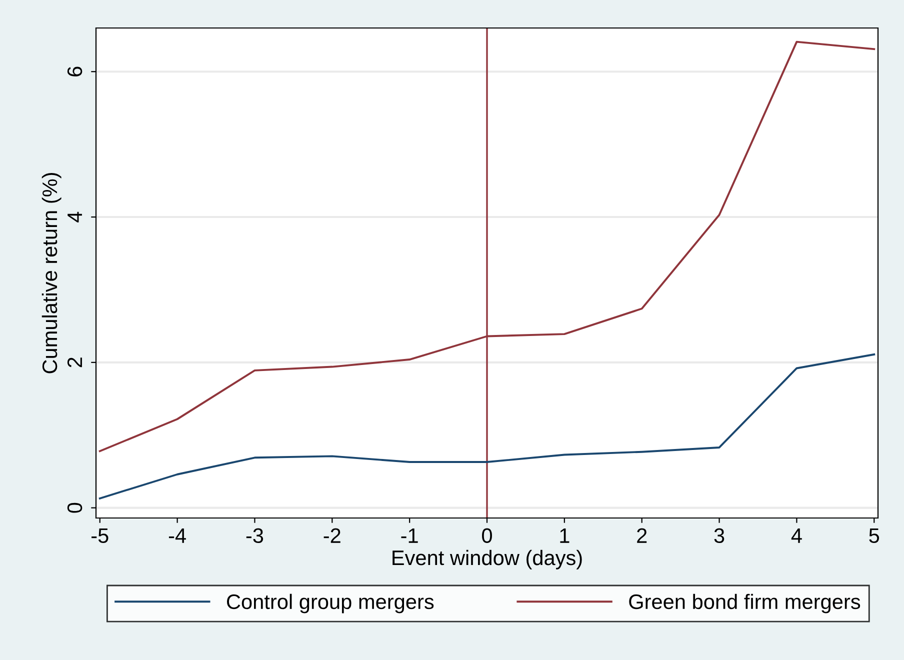 This screenshot has height=660, width=904. What do you see at coordinates (74, 363) in the screenshot?
I see `y-tick-label: 2` at bounding box center [74, 363].